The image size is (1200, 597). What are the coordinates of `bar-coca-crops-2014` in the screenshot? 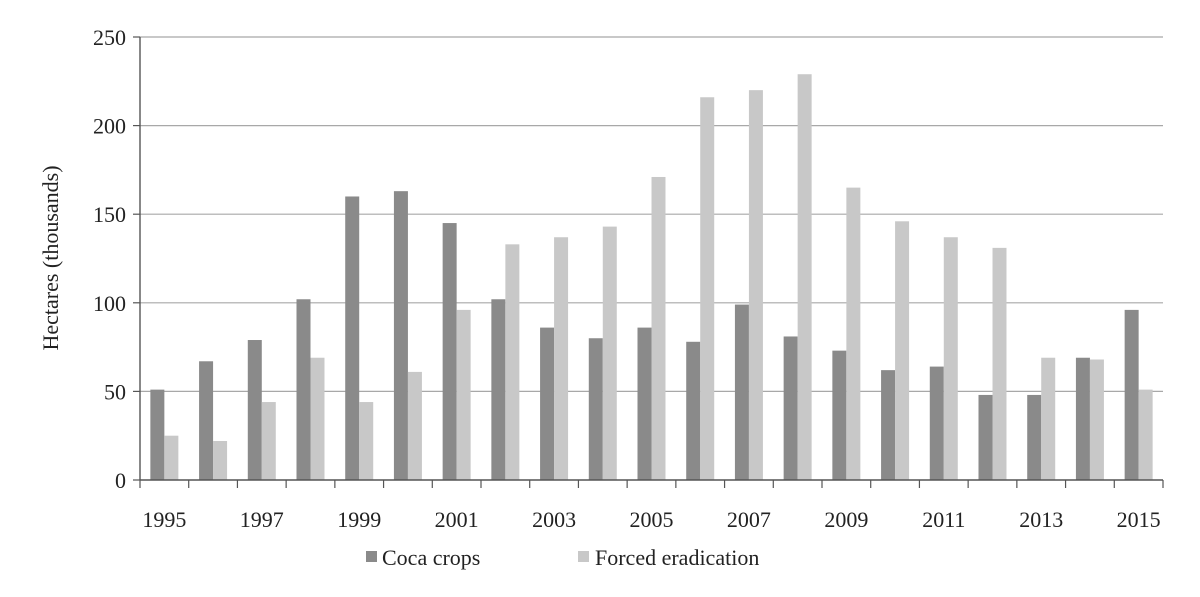 It's located at (1082, 418).